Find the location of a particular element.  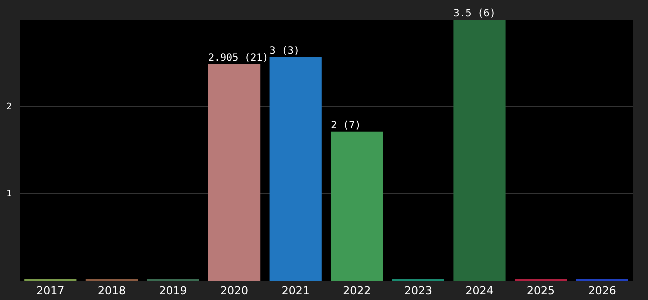

x-tick-label: 2020 is located at coordinates (234, 291).